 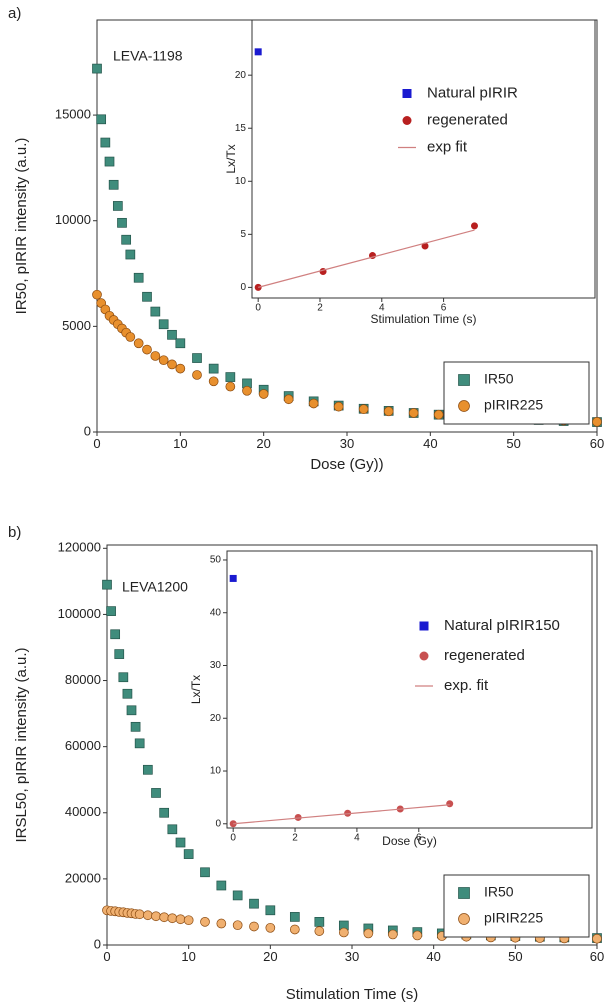 I want to click on y-tick-label: 40000, so click(x=83, y=811).